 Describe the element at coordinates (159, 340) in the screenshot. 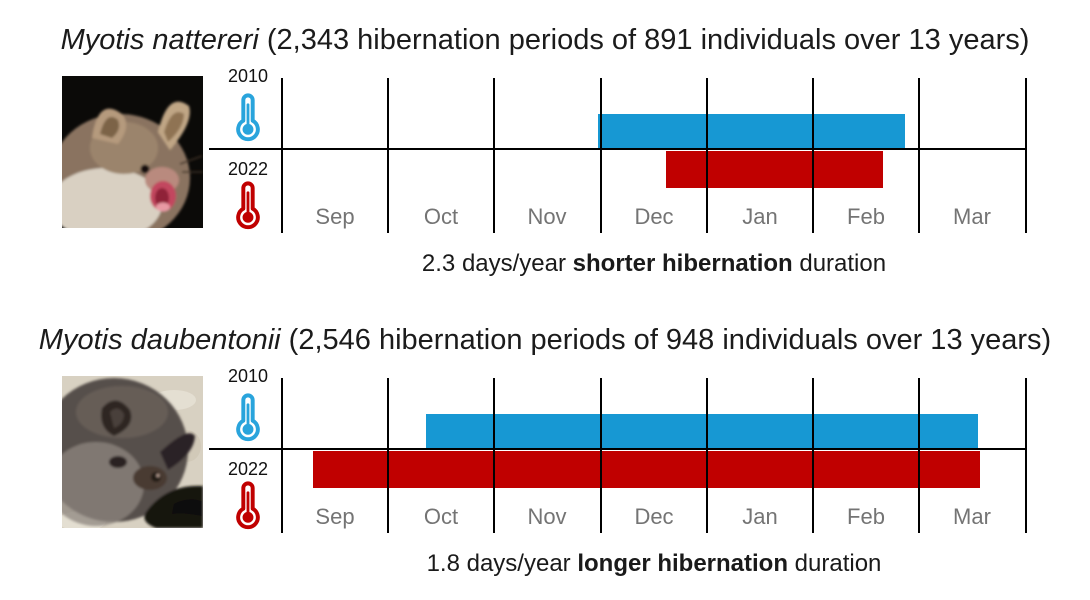

I see `species-name: Myotis daubentonii` at that location.